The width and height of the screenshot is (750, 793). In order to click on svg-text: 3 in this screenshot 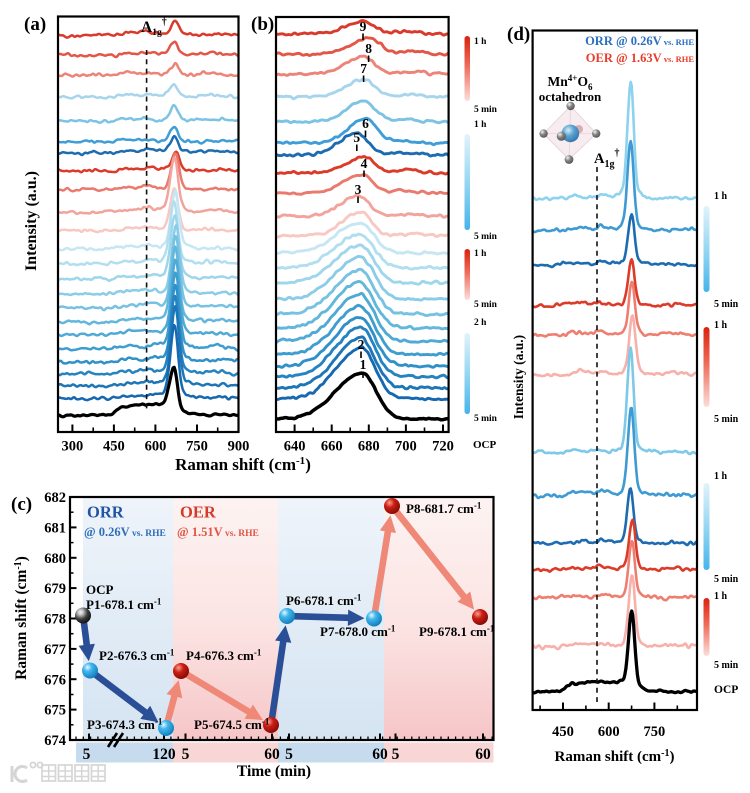, I will do `click(358, 189)`.